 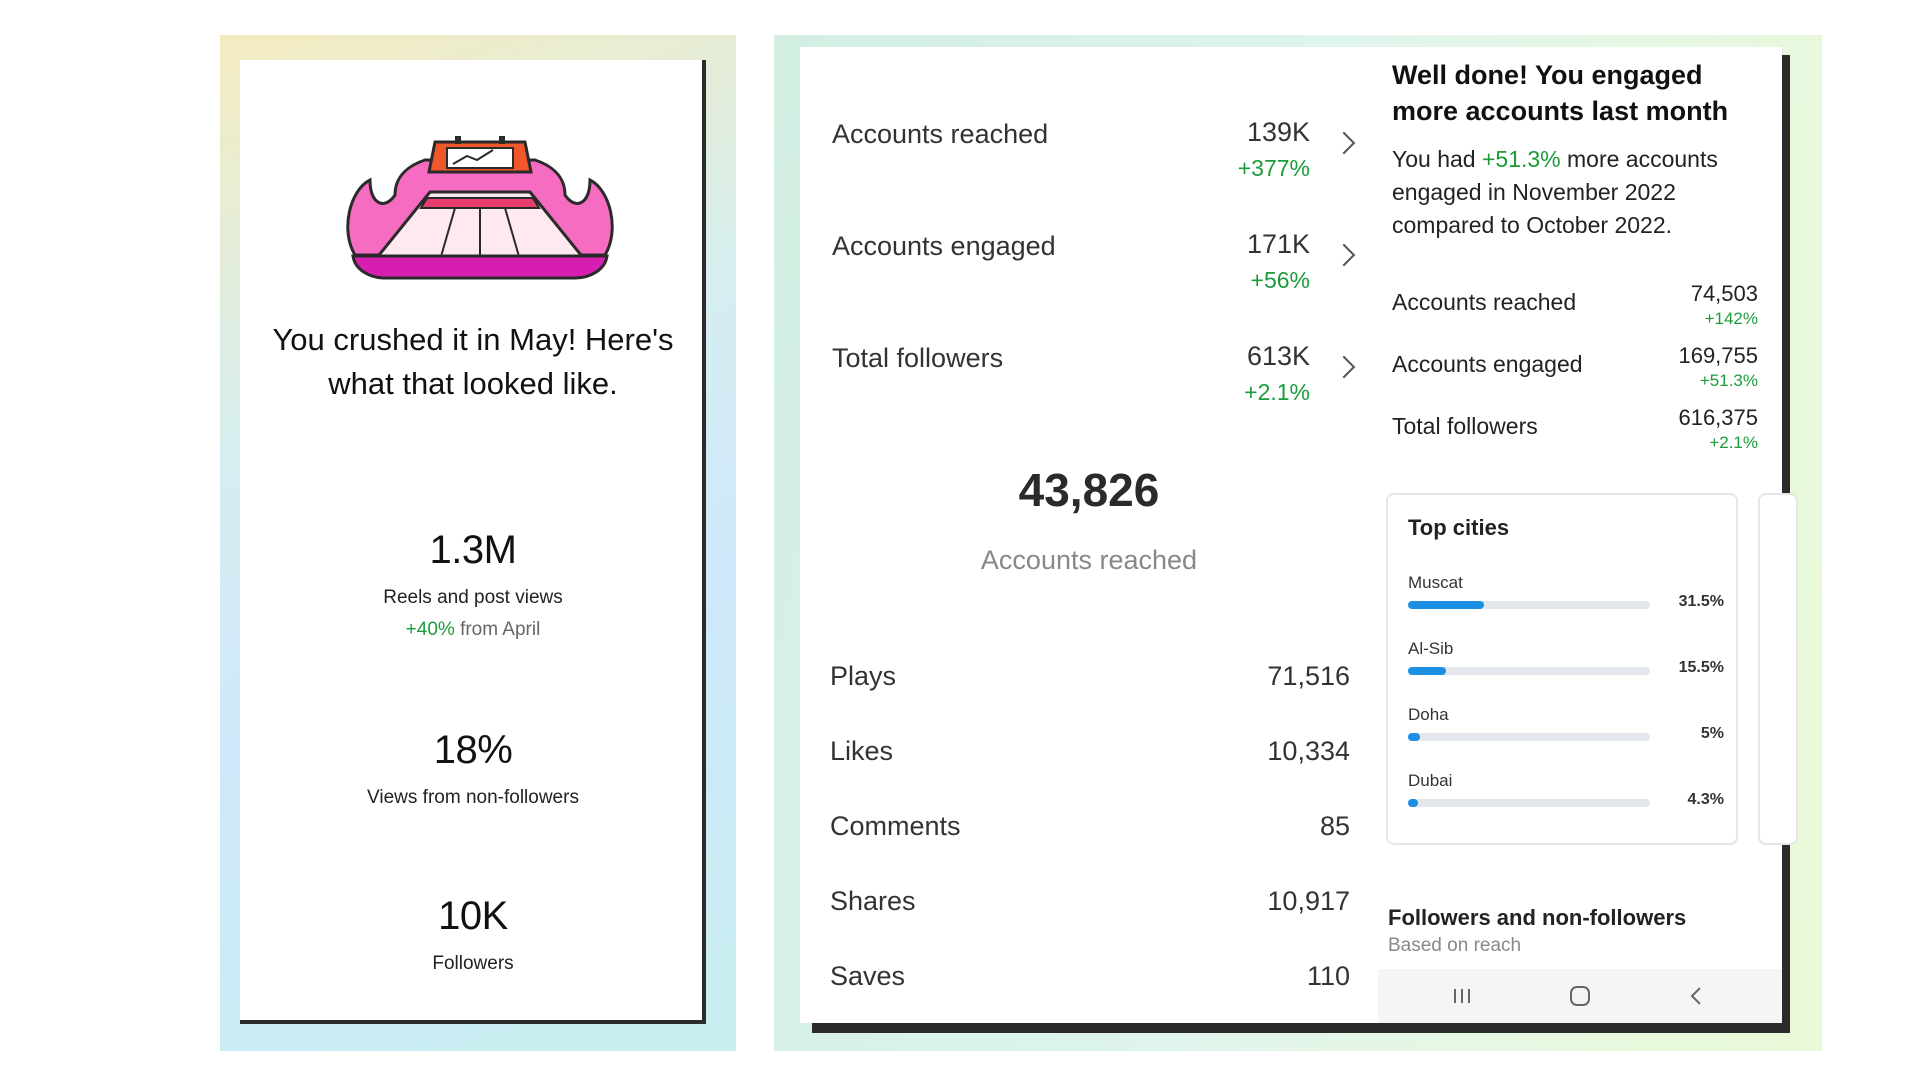 I want to click on overview-row-label: Total followers, so click(x=918, y=358).